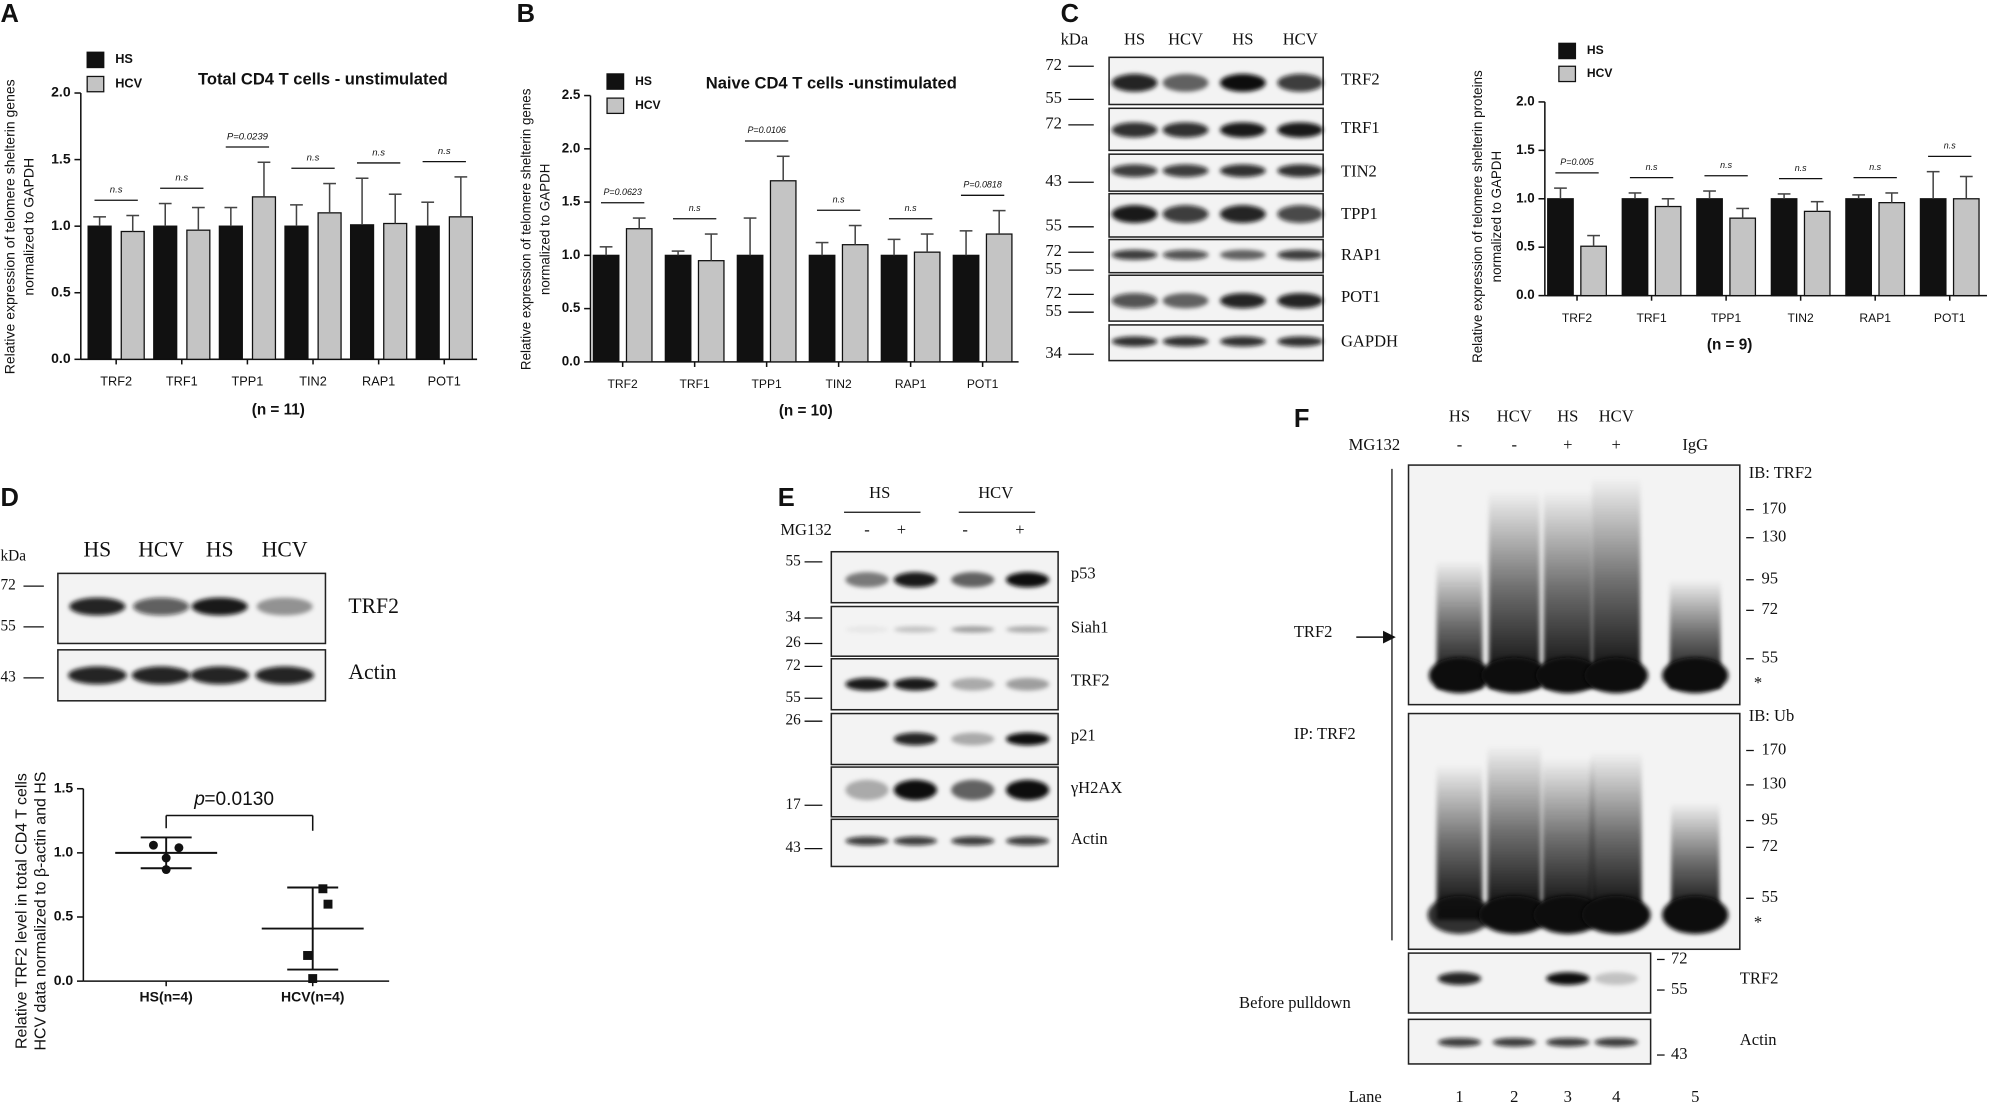  Describe the element at coordinates (248, 136) in the screenshot. I see `annotation: P=0.0239` at that location.